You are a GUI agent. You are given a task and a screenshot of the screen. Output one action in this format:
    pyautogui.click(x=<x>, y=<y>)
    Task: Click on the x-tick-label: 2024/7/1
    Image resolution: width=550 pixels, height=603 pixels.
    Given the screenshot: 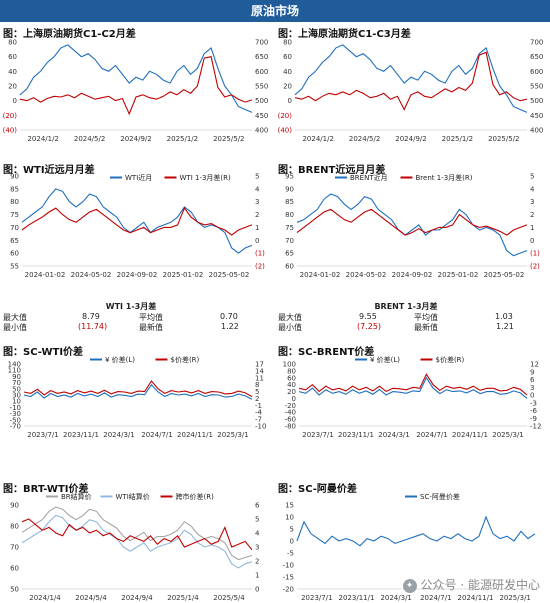 What is the action you would take?
    pyautogui.click(x=435, y=598)
    